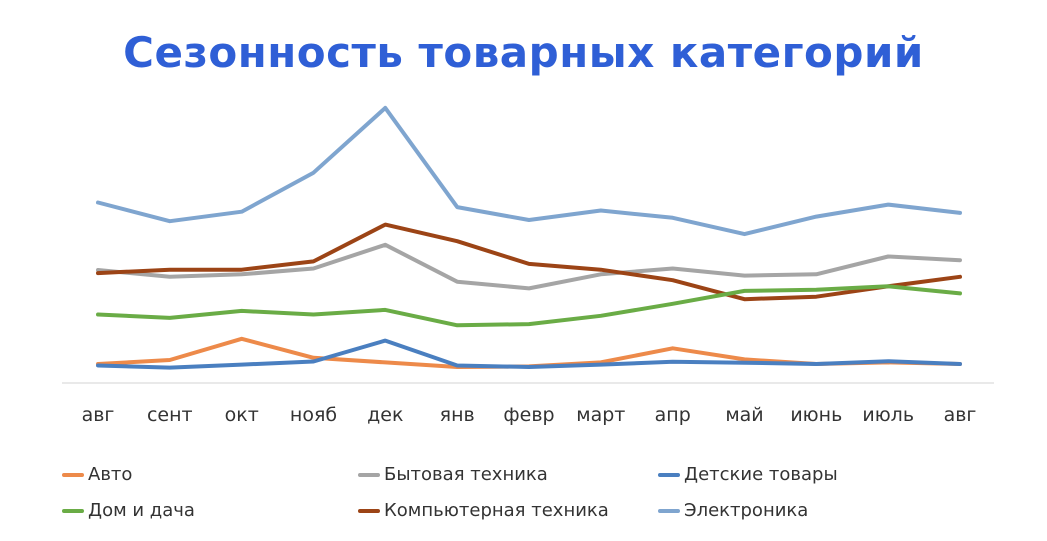 This screenshot has width=1047, height=541. What do you see at coordinates (385, 415) in the screenshot?
I see `x-tick-label: дек` at bounding box center [385, 415].